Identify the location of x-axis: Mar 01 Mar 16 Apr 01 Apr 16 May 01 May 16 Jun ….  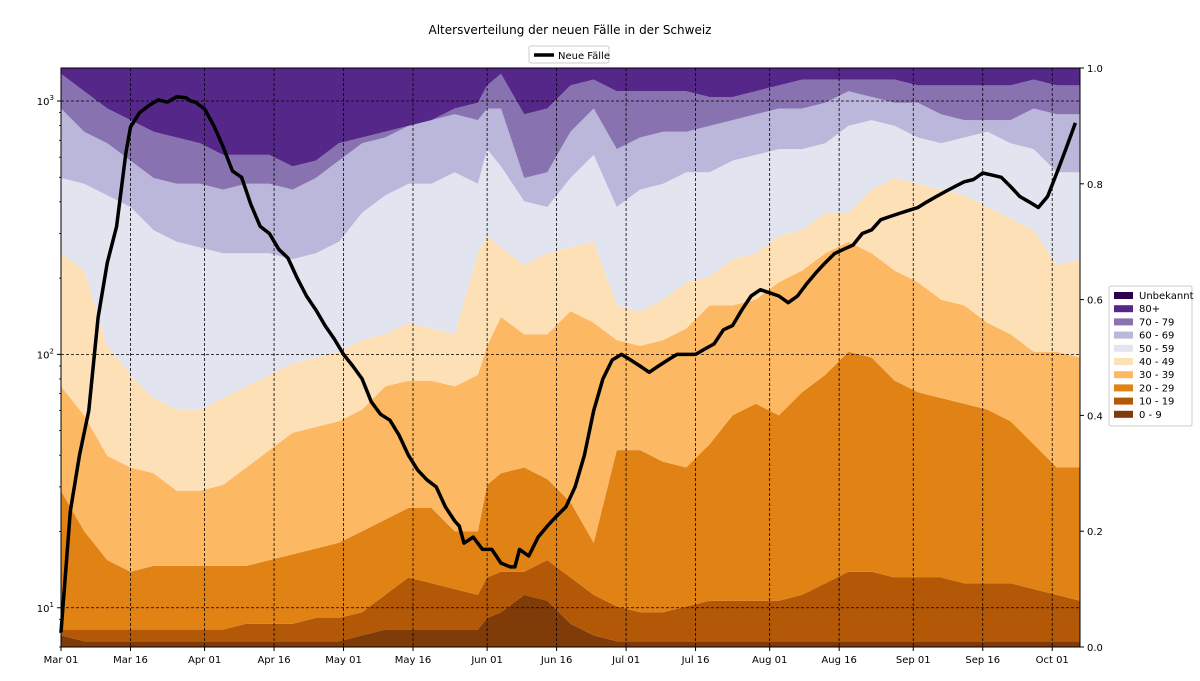
(556, 656).